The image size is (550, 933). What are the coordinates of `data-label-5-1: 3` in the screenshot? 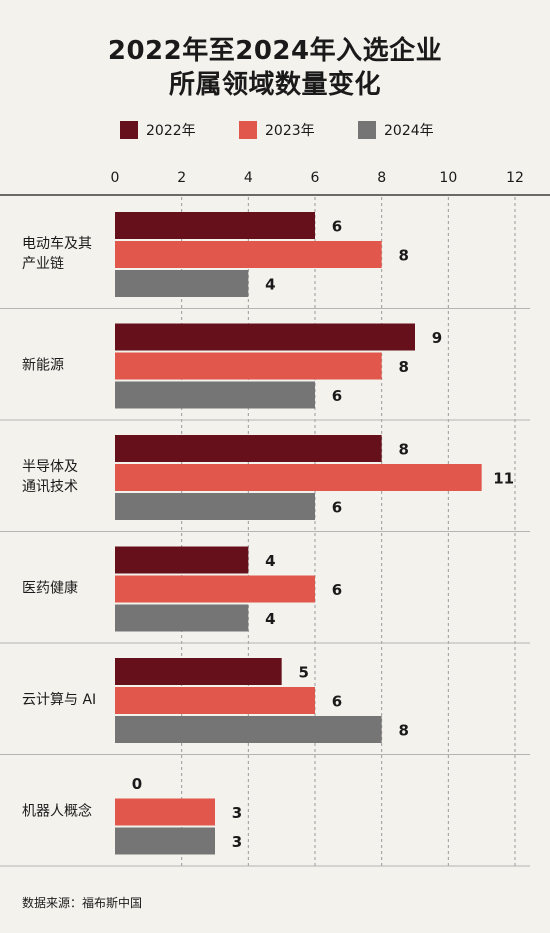 It's located at (237, 813).